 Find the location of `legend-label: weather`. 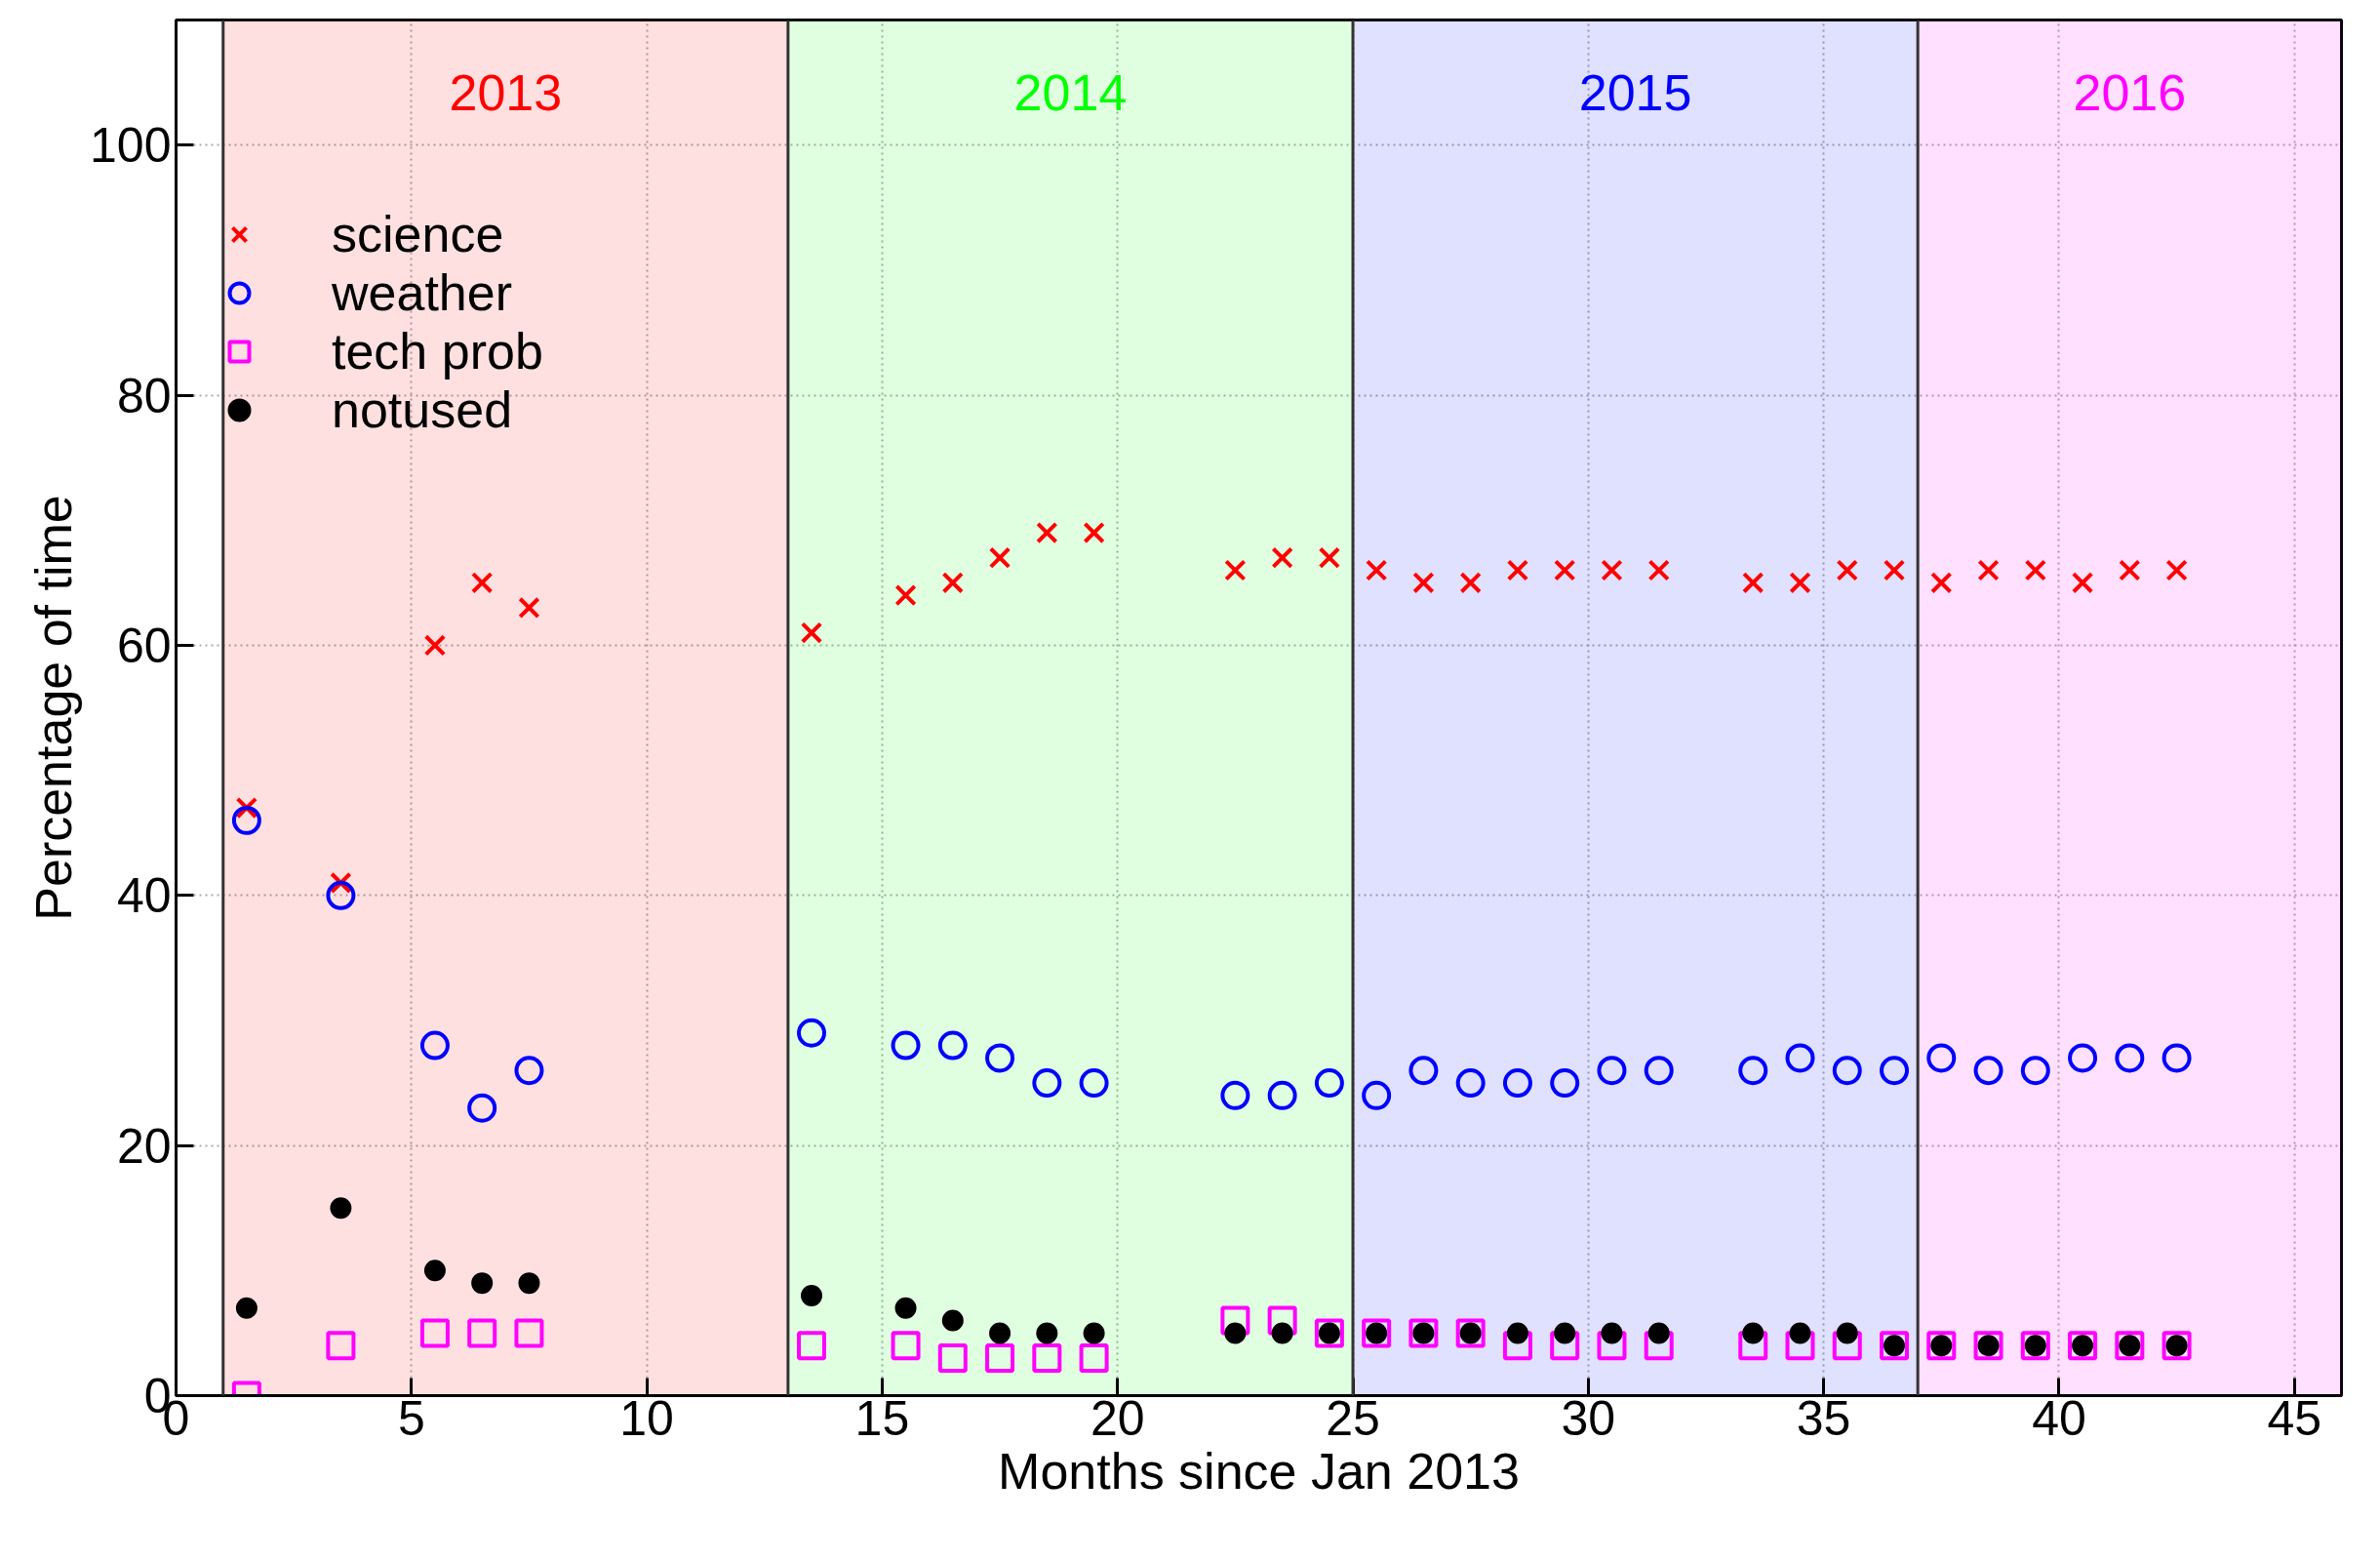

legend-label: weather is located at coordinates (422, 292).